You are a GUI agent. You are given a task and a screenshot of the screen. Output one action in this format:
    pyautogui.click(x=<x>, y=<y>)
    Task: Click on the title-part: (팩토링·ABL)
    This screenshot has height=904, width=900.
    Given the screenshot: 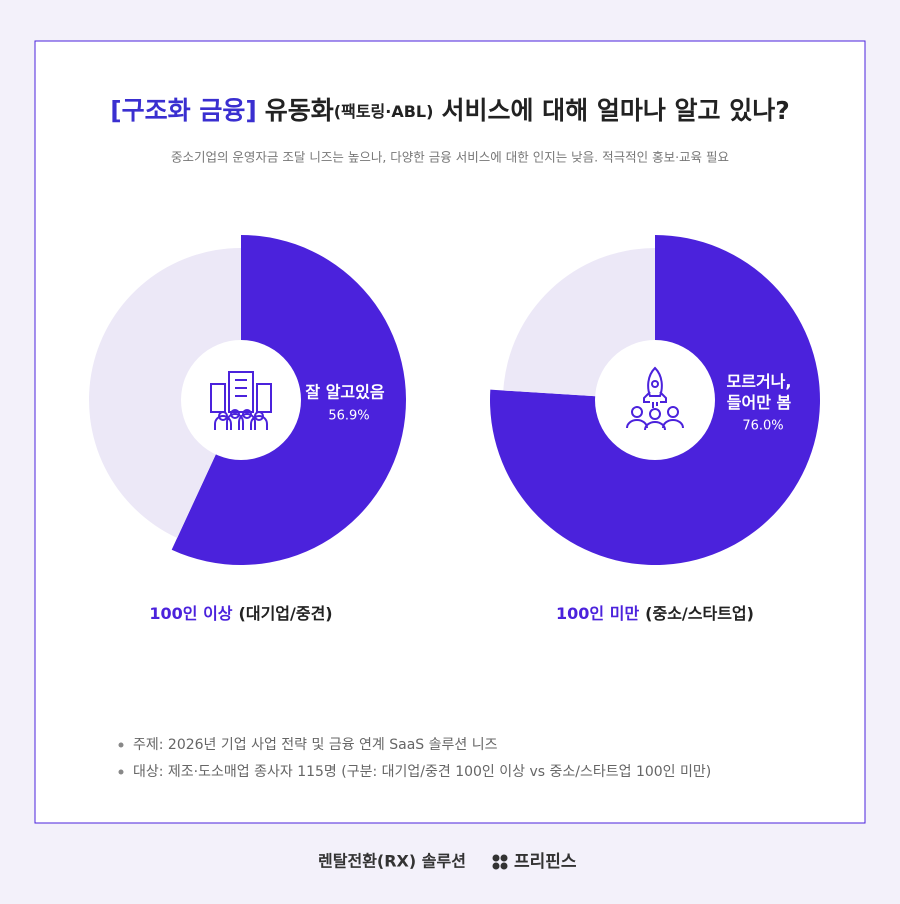 What is the action you would take?
    pyautogui.click(x=384, y=111)
    